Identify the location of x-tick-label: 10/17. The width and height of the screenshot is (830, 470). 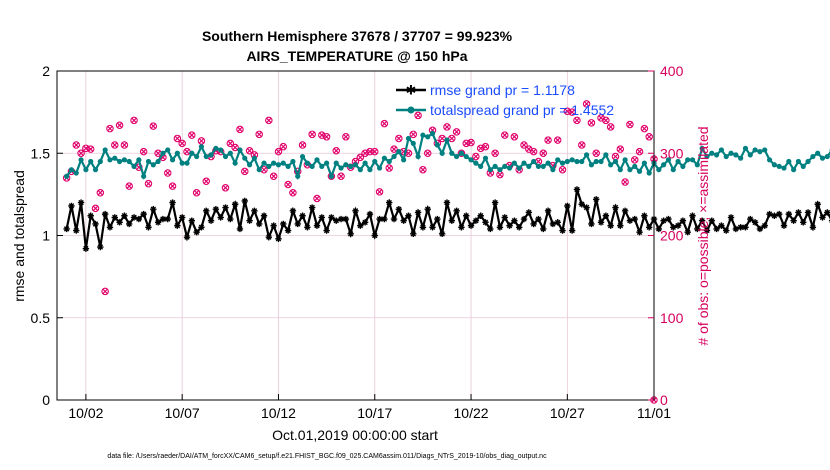
(374, 413).